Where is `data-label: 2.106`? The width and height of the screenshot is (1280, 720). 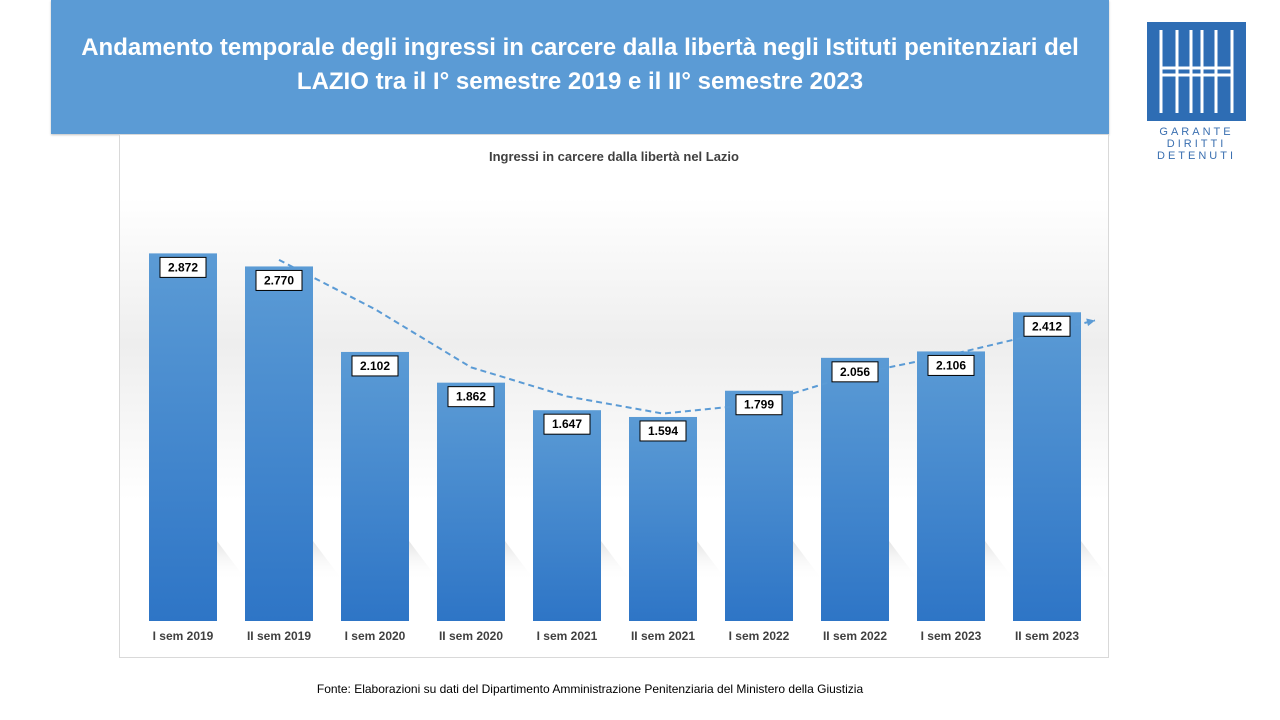
data-label: 2.106 is located at coordinates (951, 365).